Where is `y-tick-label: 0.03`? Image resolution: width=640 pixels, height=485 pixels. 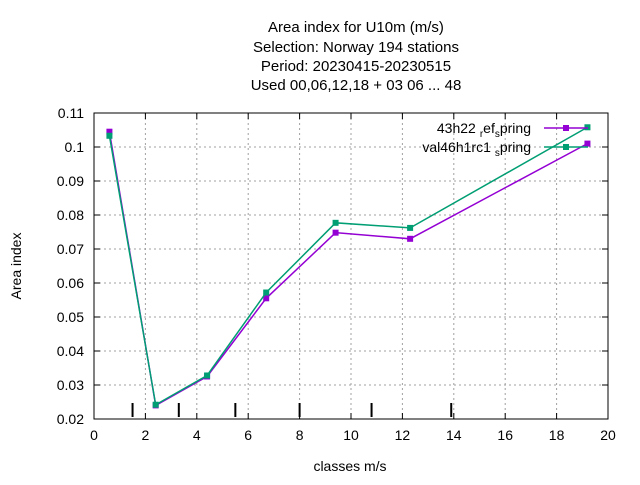
y-tick-label: 0.03 is located at coordinates (70, 385).